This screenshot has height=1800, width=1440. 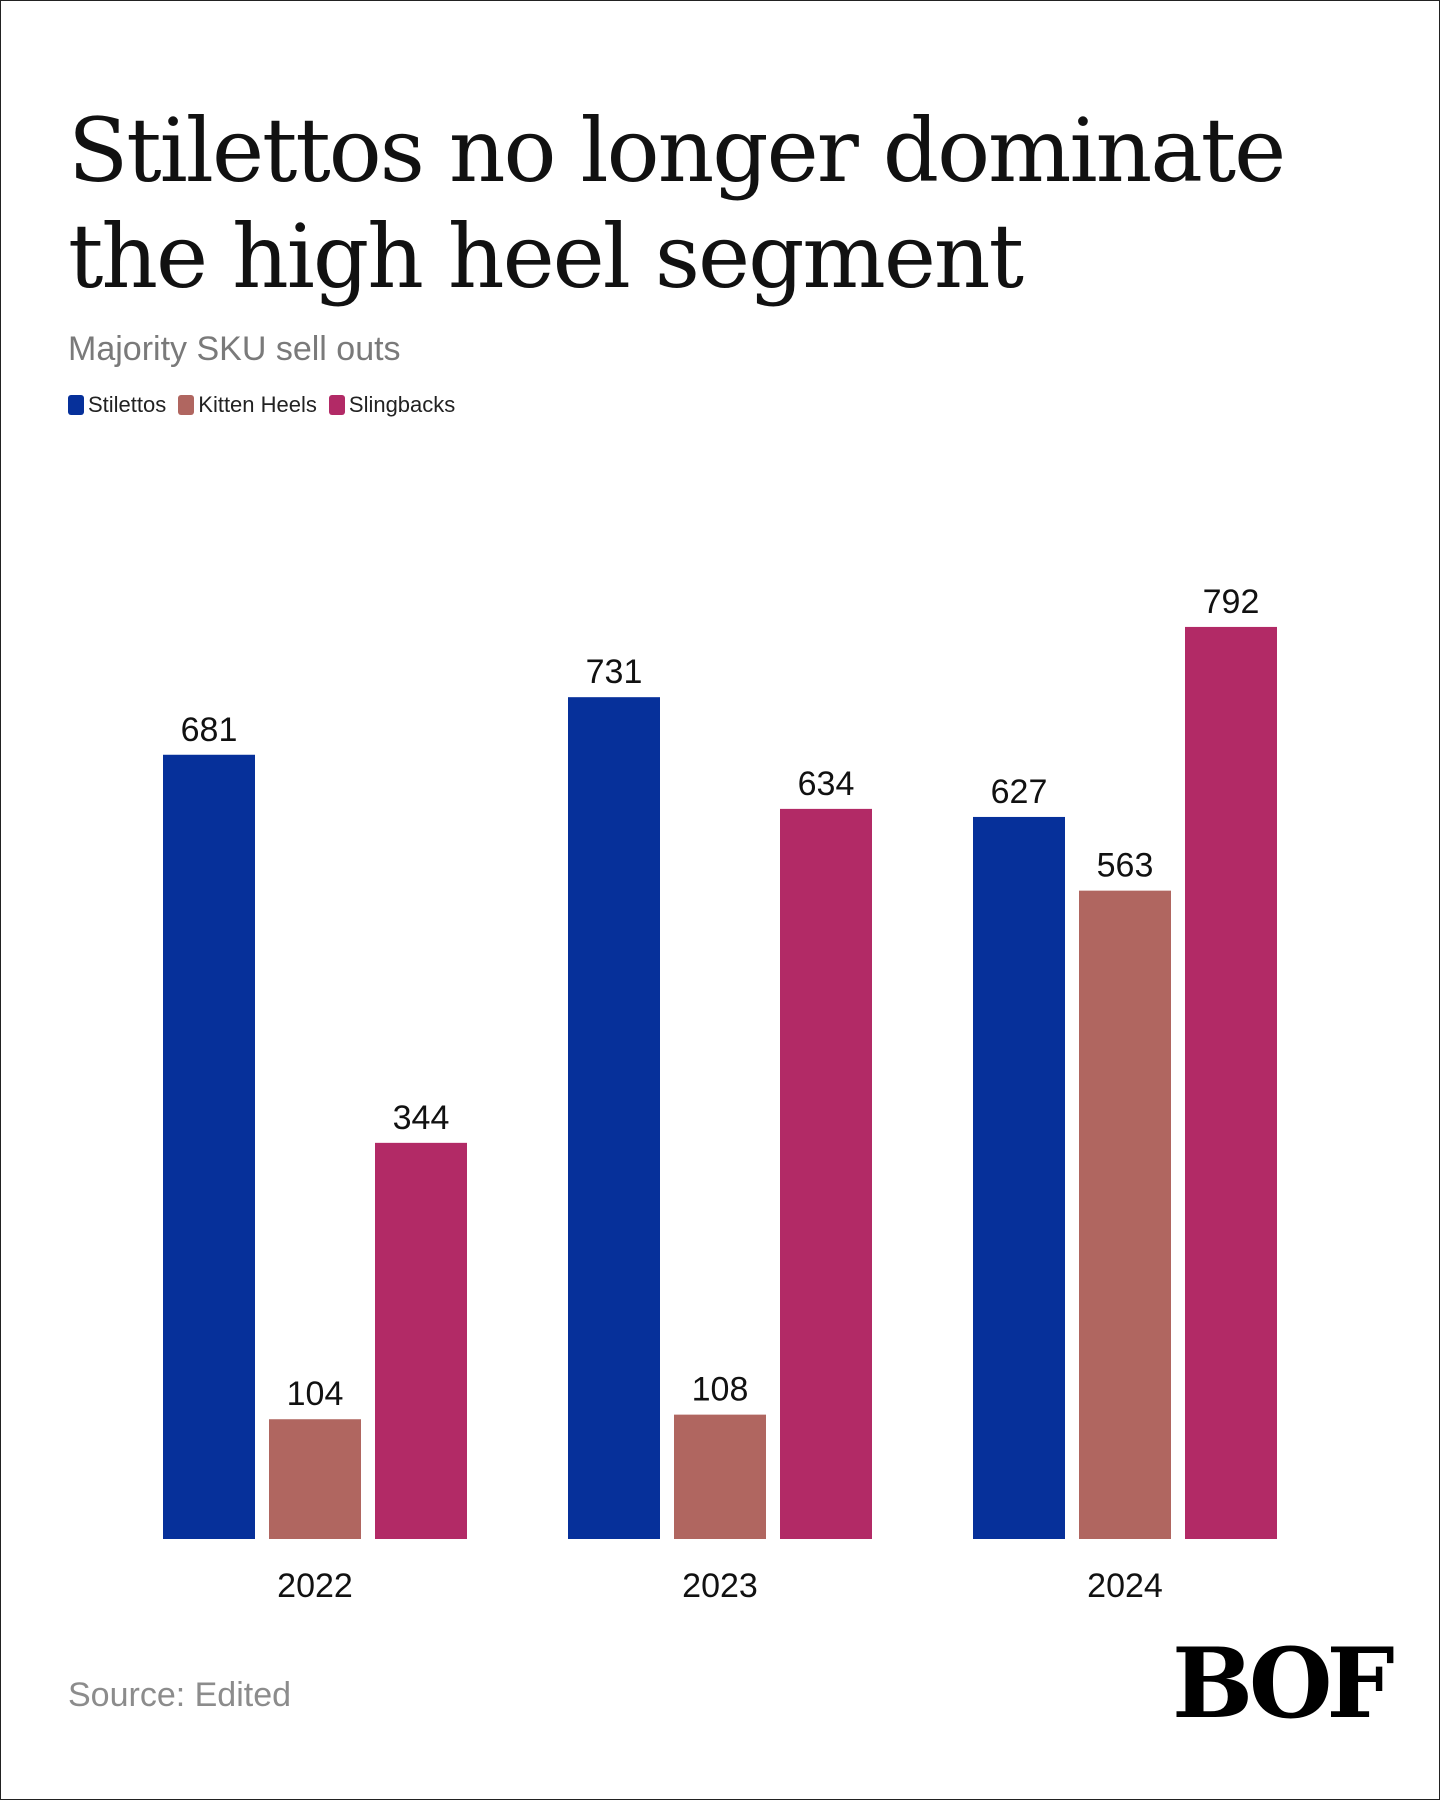 I want to click on legend-label-stilettos: Stilettos, so click(x=127, y=404).